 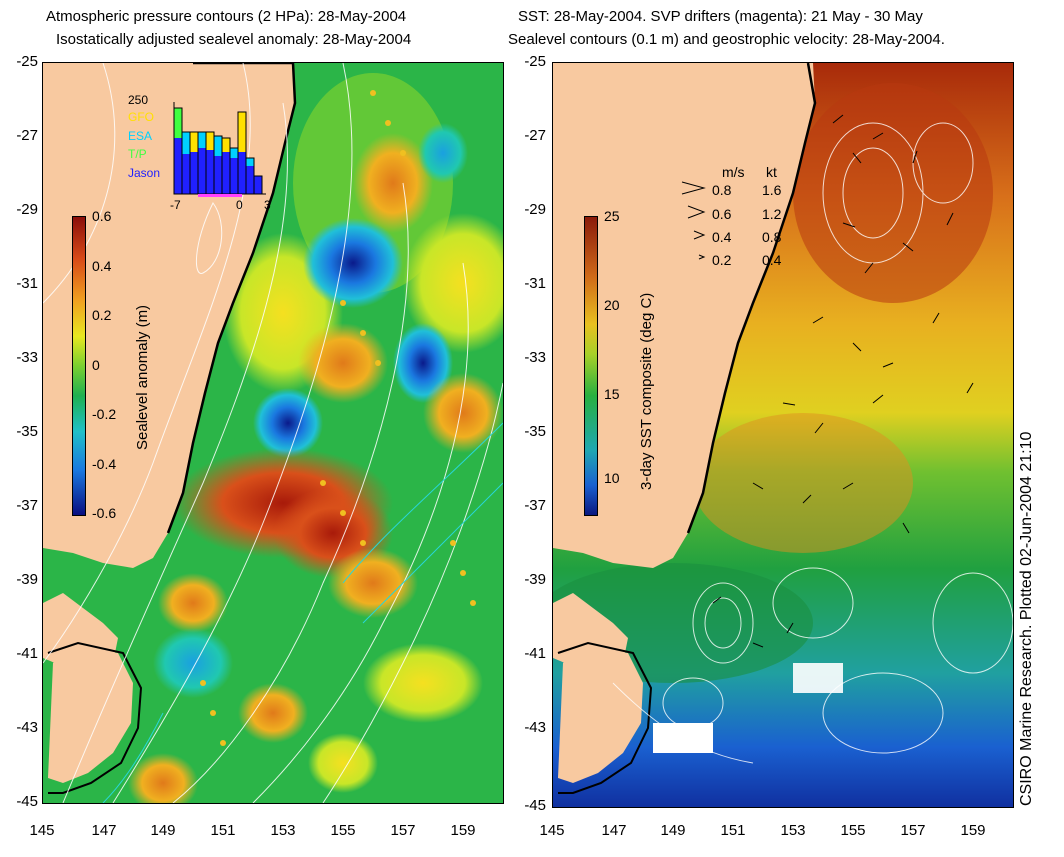 What do you see at coordinates (612, 216) in the screenshot?
I see `sst-tick: 25` at bounding box center [612, 216].